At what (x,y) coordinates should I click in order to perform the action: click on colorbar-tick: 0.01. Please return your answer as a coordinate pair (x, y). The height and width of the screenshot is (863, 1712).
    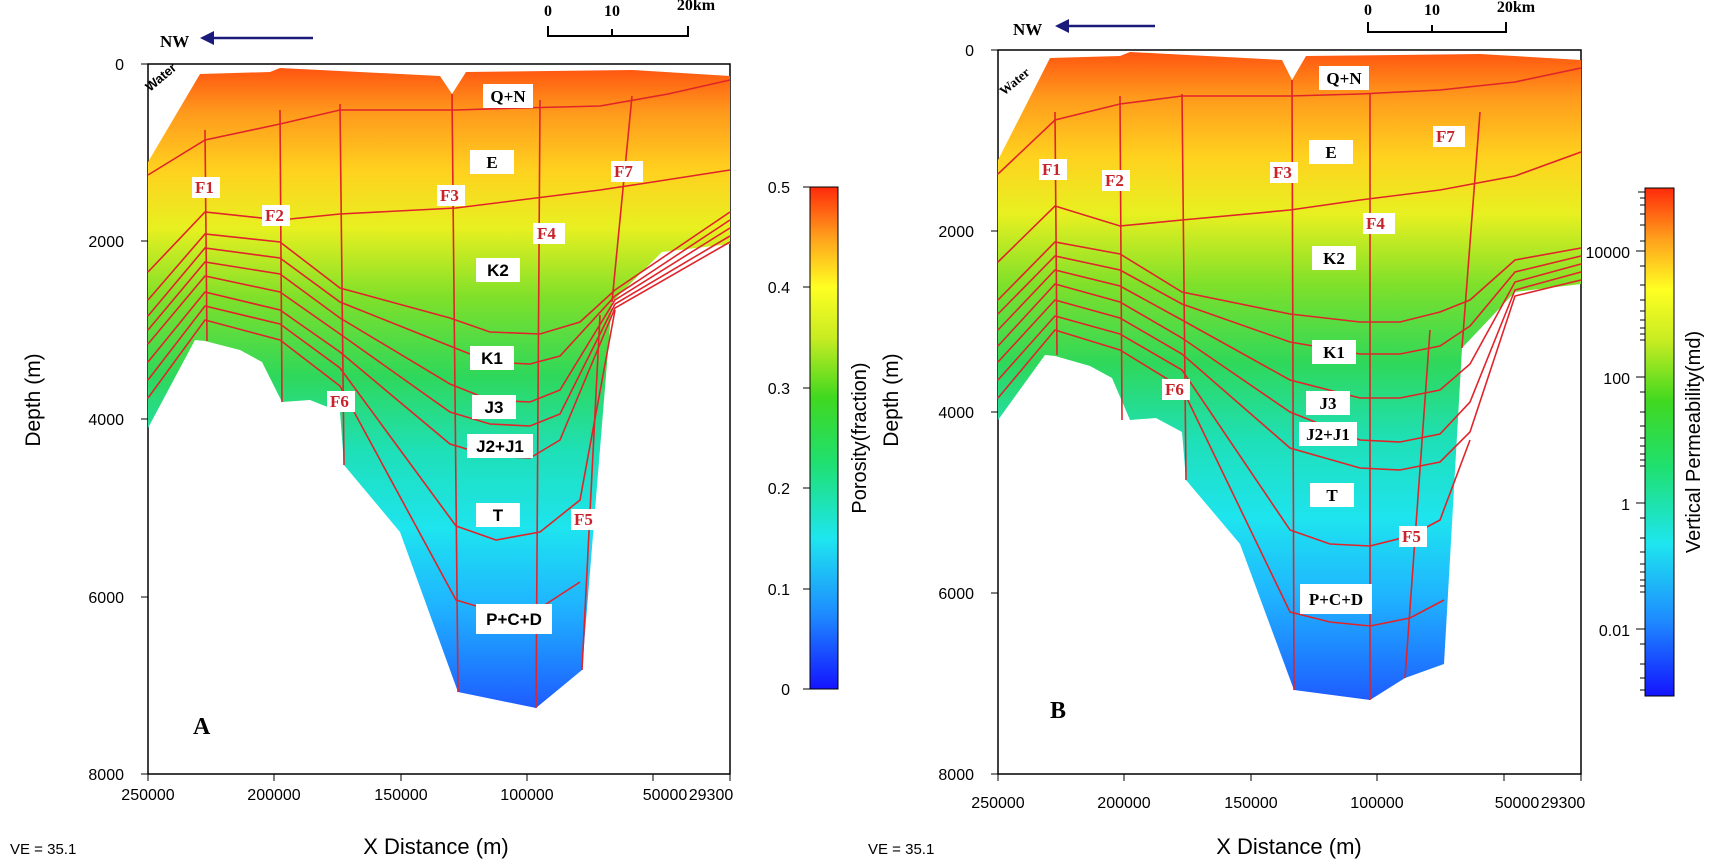
    Looking at the image, I should click on (1614, 631).